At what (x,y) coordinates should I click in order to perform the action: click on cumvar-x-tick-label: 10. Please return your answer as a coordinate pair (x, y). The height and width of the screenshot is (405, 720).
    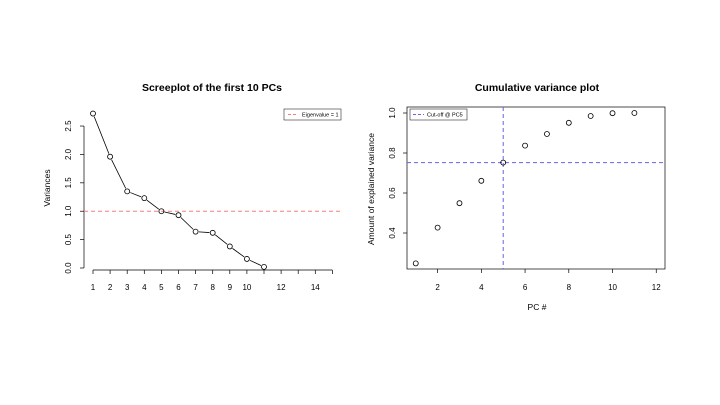
    Looking at the image, I should click on (612, 287).